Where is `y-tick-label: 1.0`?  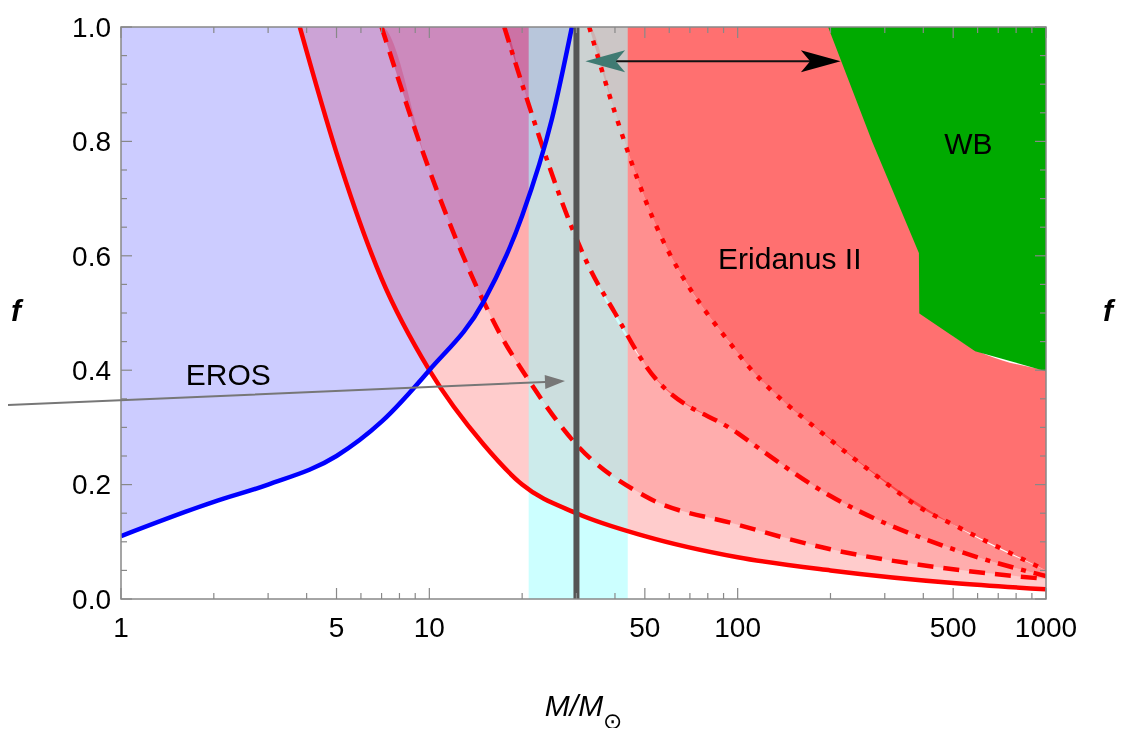
y-tick-label: 1.0 is located at coordinates (91, 27).